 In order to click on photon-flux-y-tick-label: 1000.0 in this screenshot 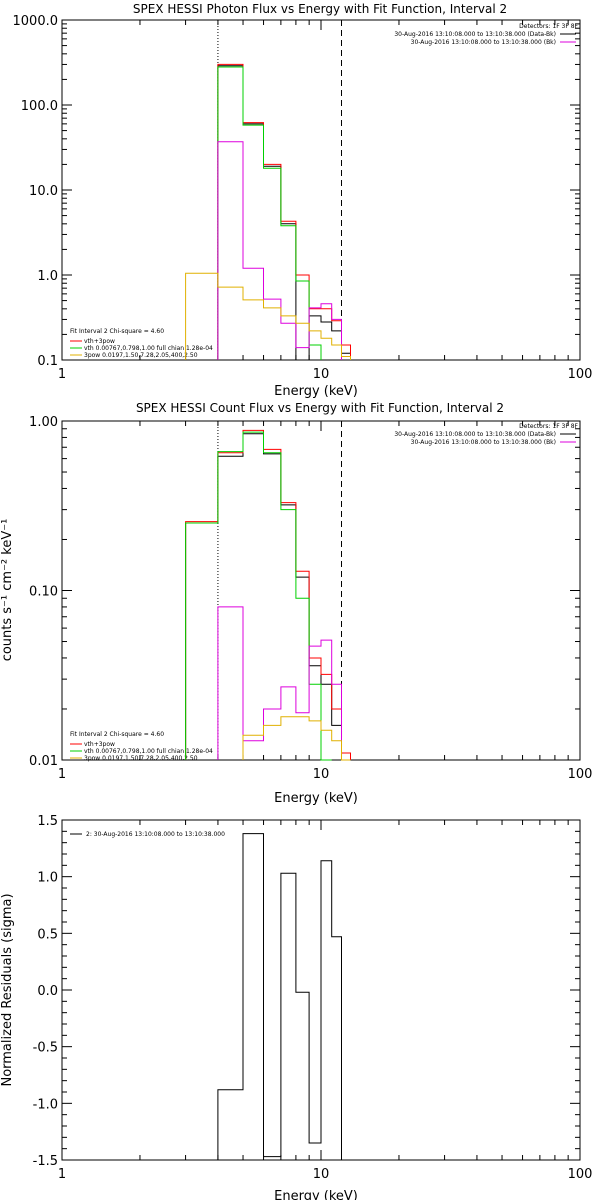, I will do `click(36, 21)`.